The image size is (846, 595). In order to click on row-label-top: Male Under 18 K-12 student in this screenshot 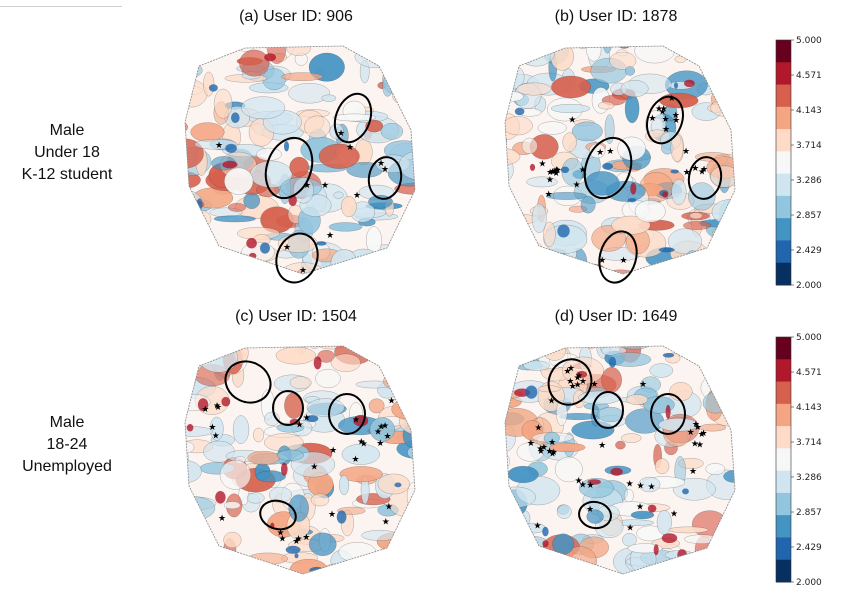, I will do `click(68, 153)`.